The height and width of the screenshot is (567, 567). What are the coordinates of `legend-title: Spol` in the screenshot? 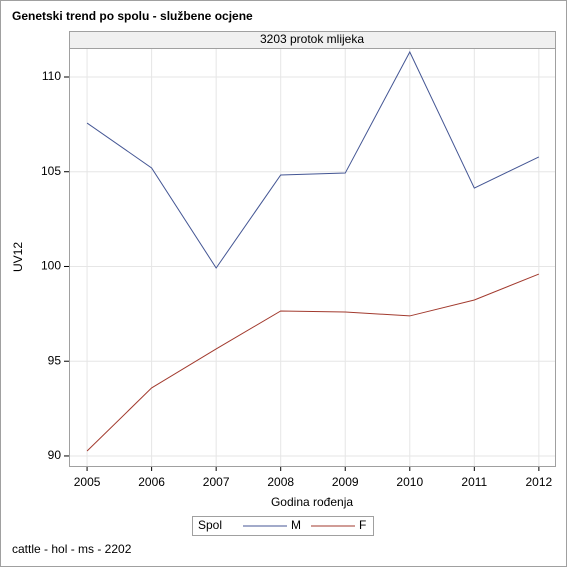 It's located at (210, 525).